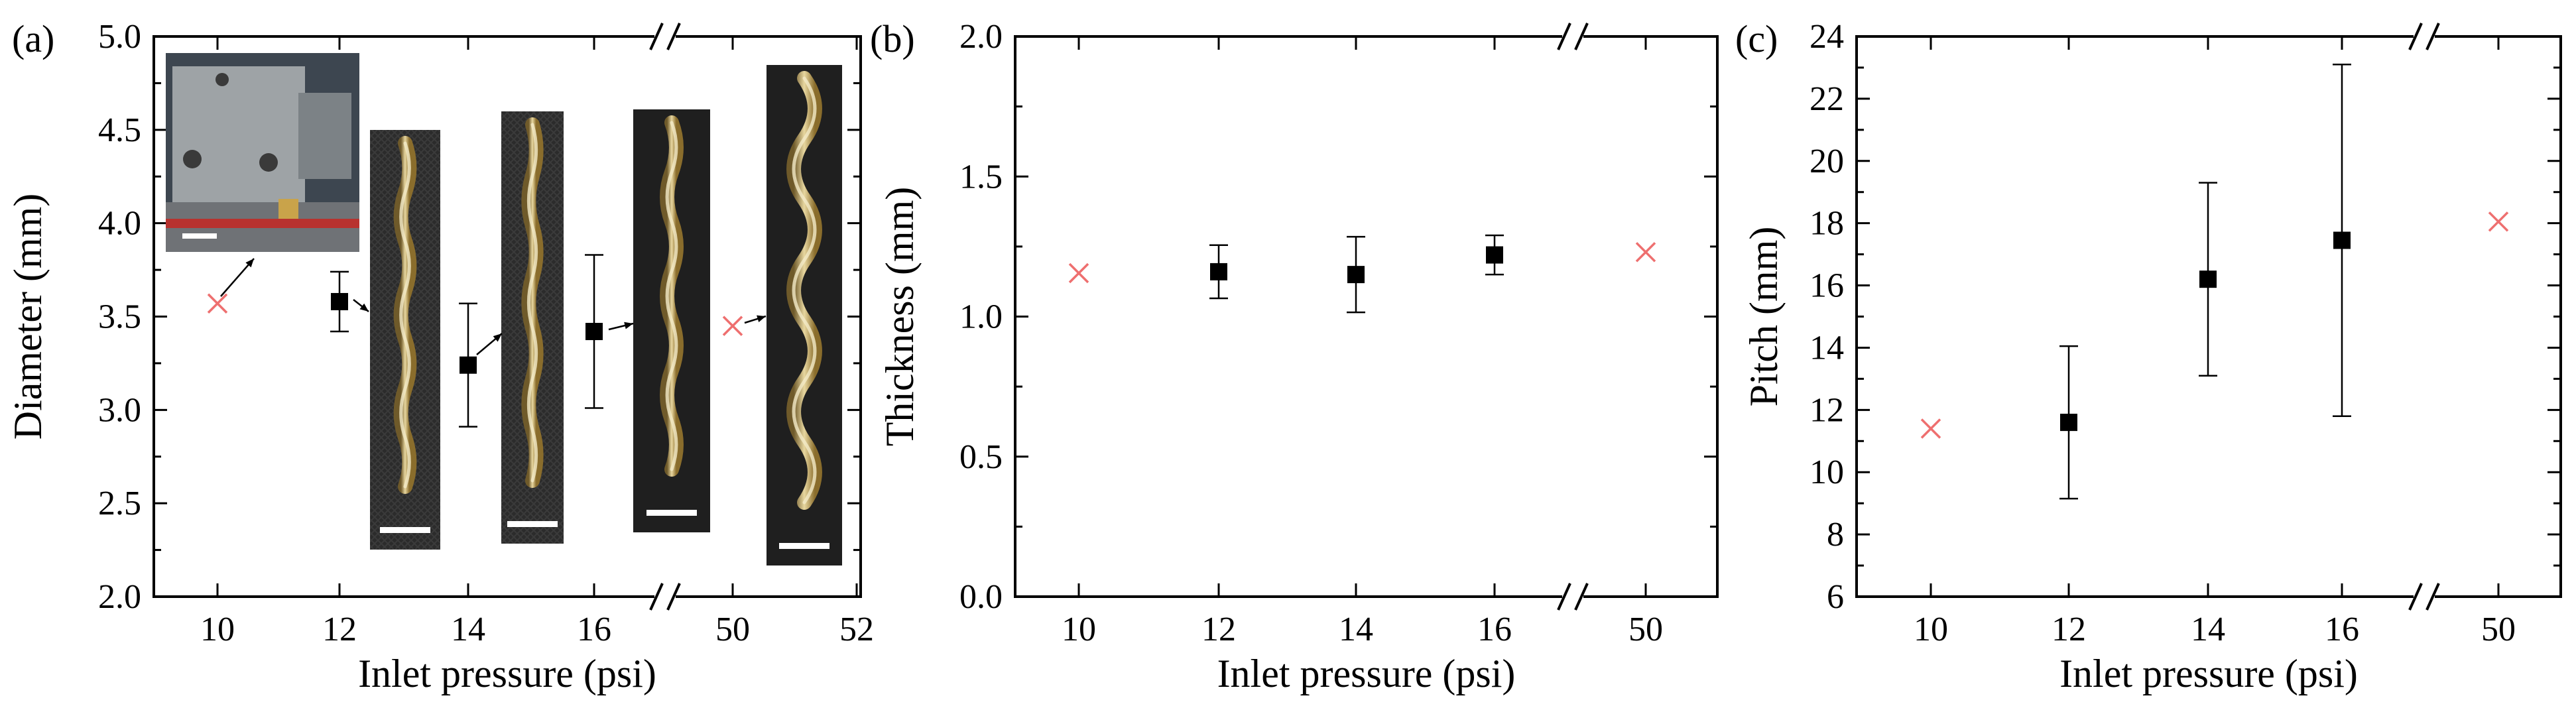 Image resolution: width=2576 pixels, height=714 pixels. I want to click on y-tick-label: 2.5, so click(119, 503).